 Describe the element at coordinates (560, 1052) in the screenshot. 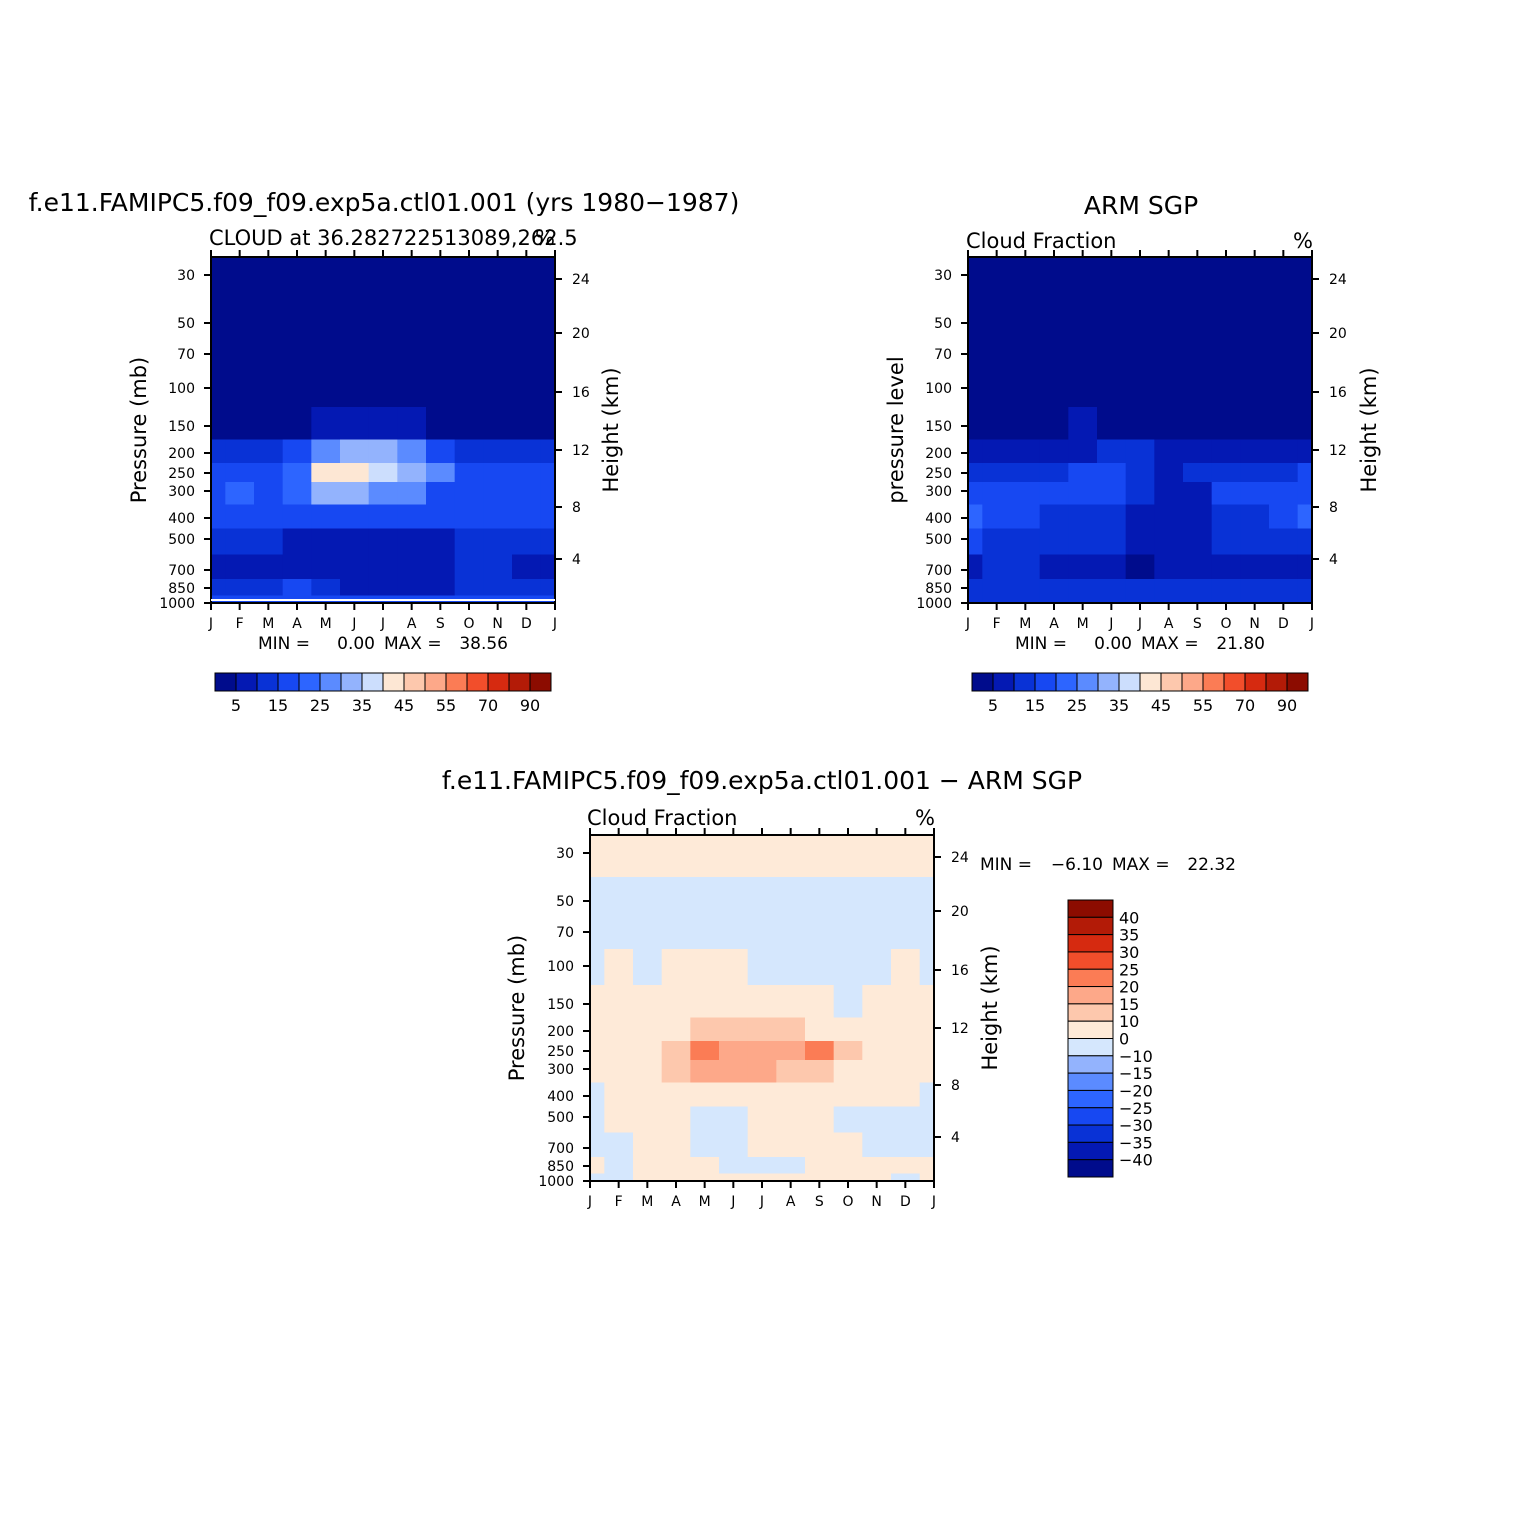

I see `y-tick-label: 250` at that location.